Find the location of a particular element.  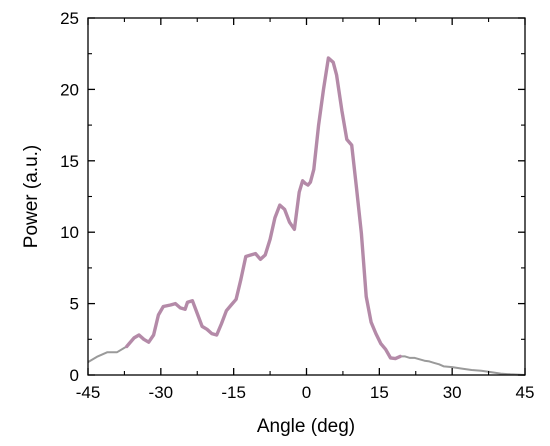

x-tick-label: 15 is located at coordinates (379, 392).